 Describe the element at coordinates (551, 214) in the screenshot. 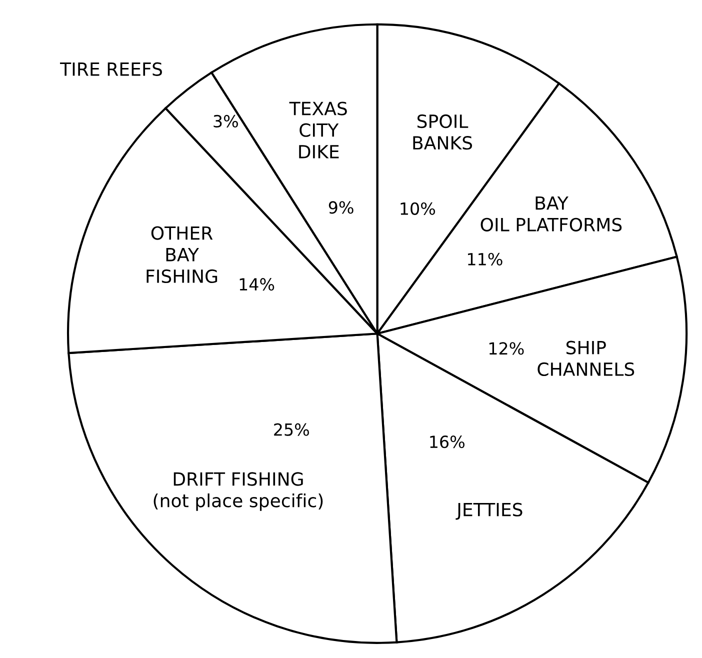

I see `slice-label: BAY OIL PLATFORMS` at that location.